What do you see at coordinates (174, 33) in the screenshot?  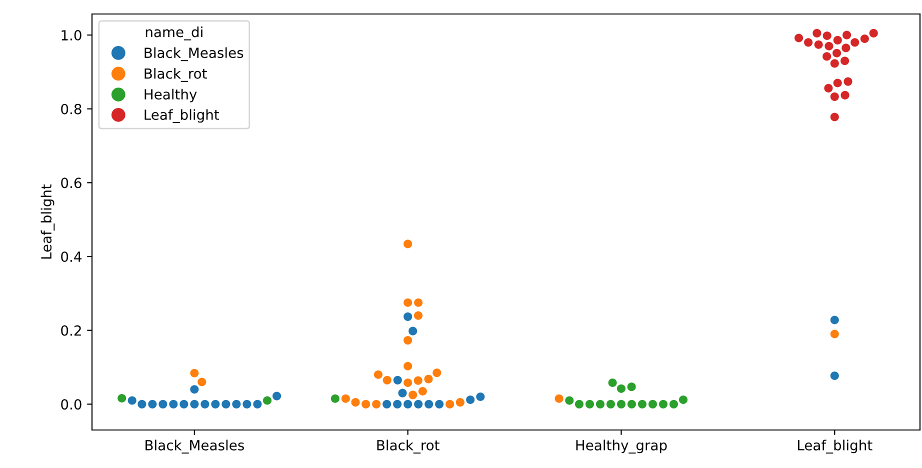 I see `legend-title: name_di` at bounding box center [174, 33].